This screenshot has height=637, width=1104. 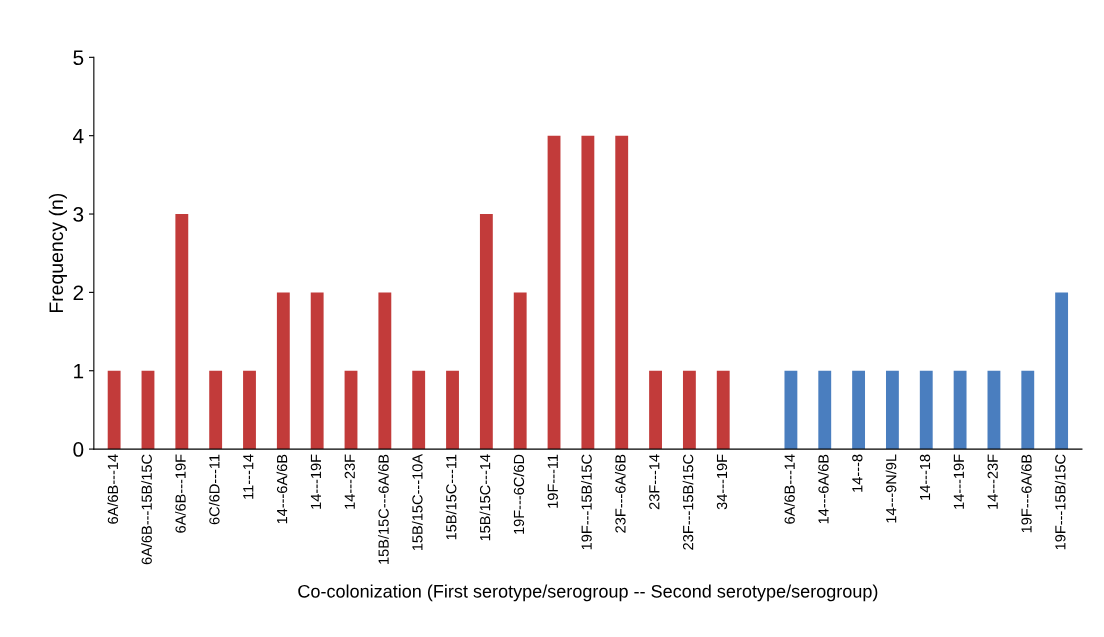 I want to click on y-tick-label: 1, so click(x=79, y=371).